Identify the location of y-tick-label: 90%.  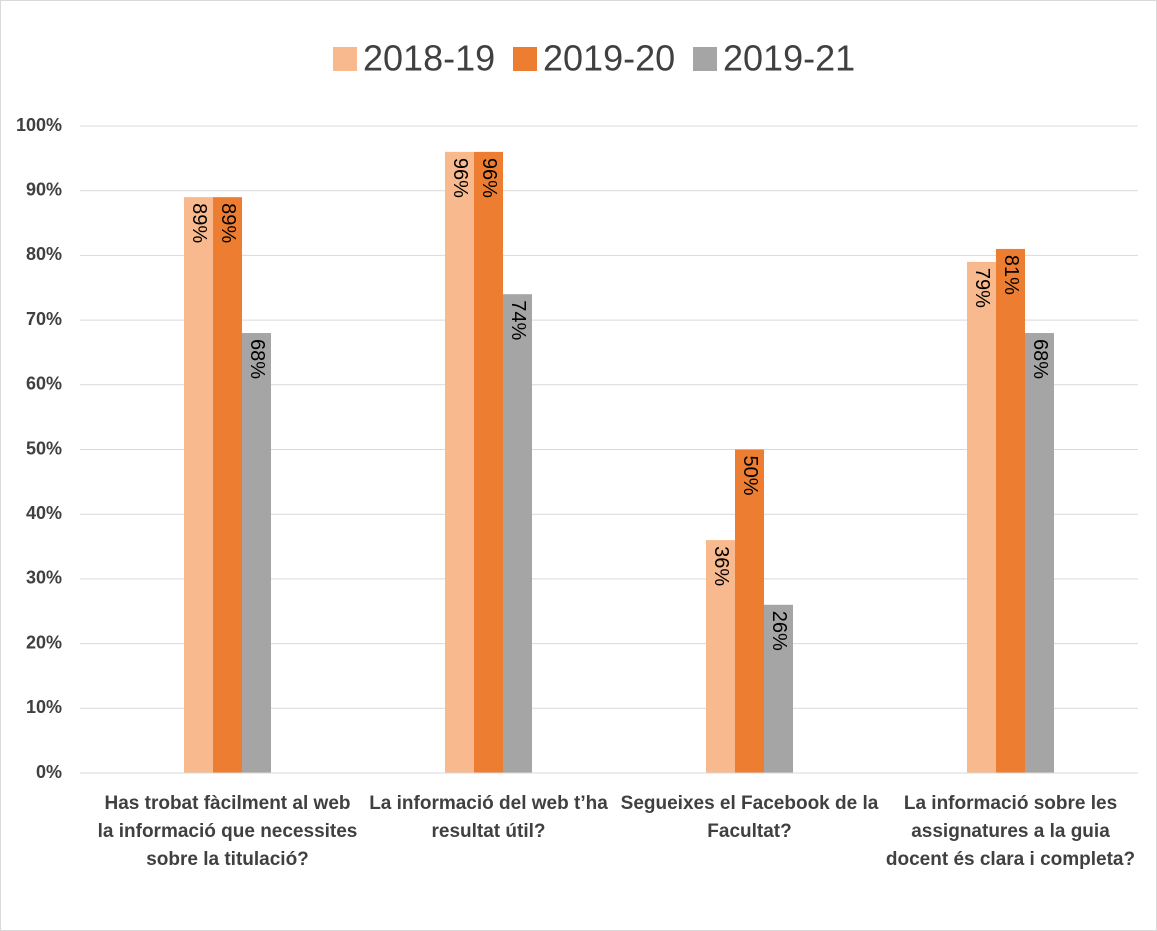
(44, 189).